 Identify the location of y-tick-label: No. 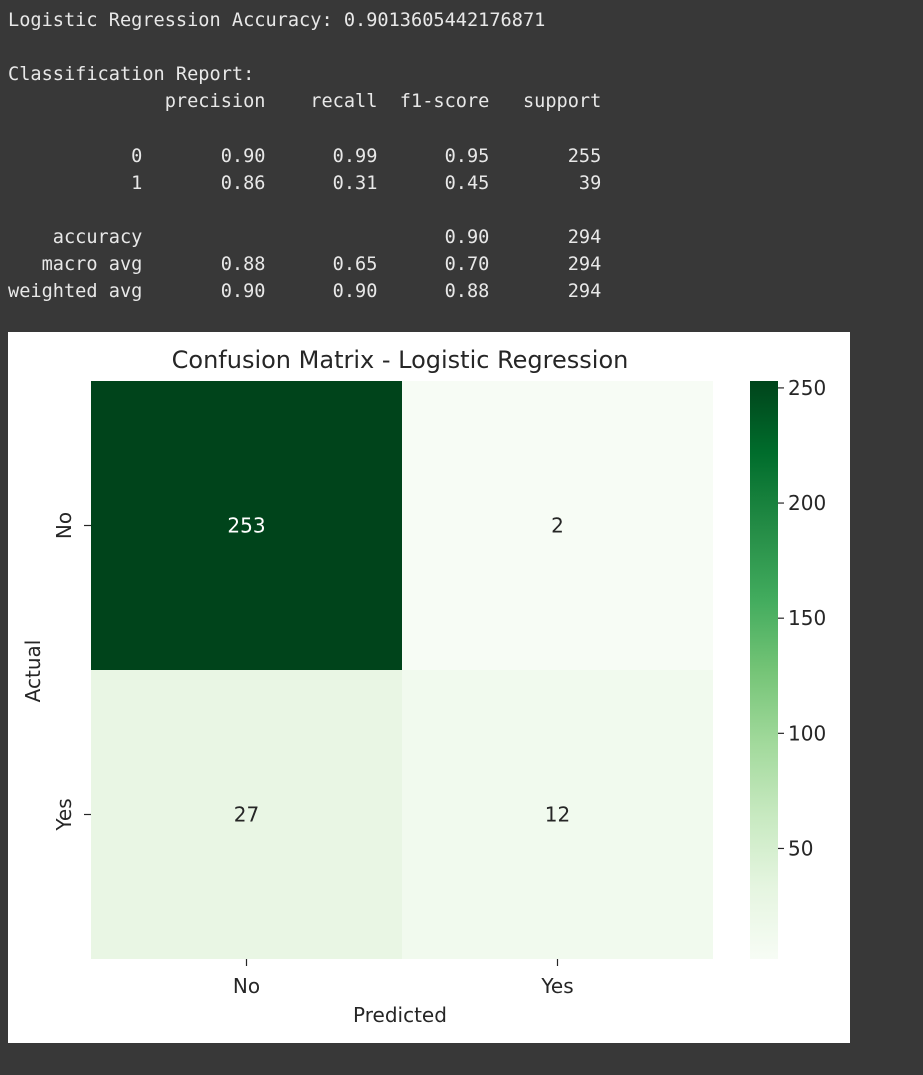
(64, 525).